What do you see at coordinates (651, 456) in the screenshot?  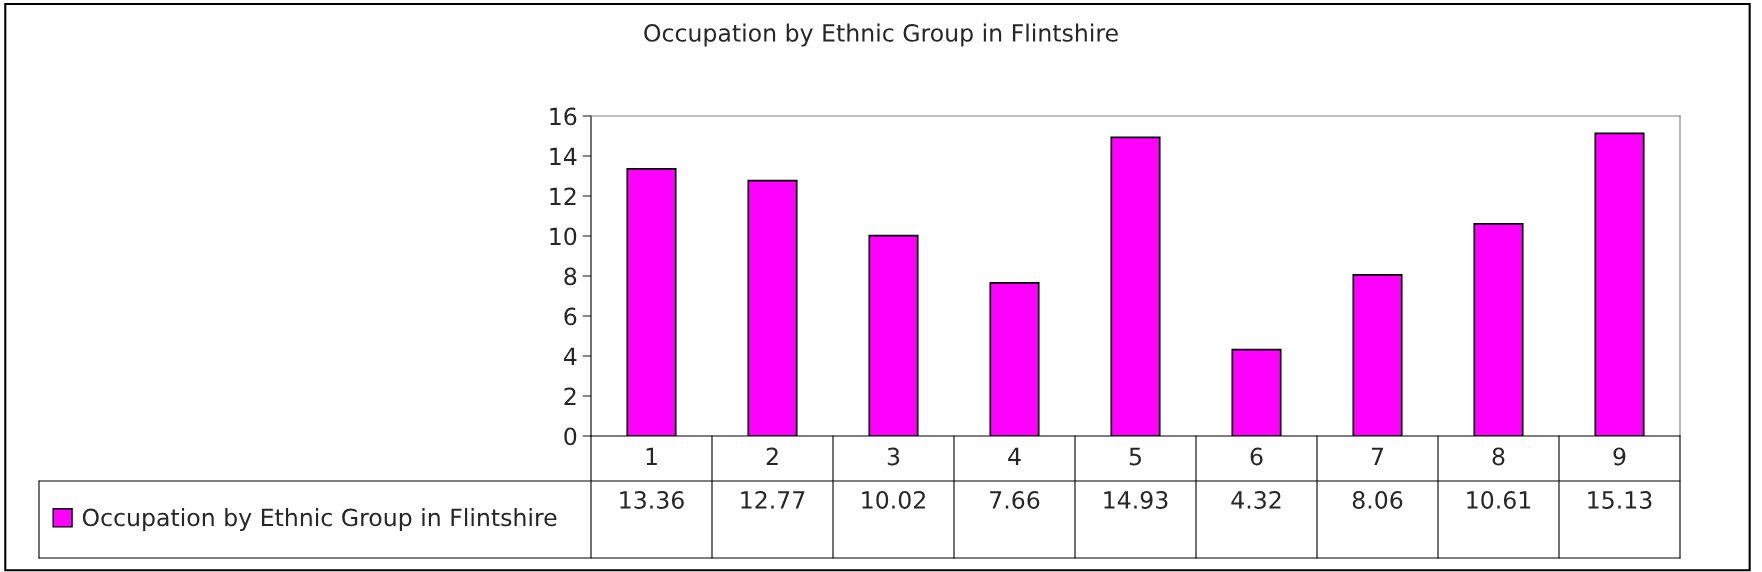 I see `x-tick-label: 1` at bounding box center [651, 456].